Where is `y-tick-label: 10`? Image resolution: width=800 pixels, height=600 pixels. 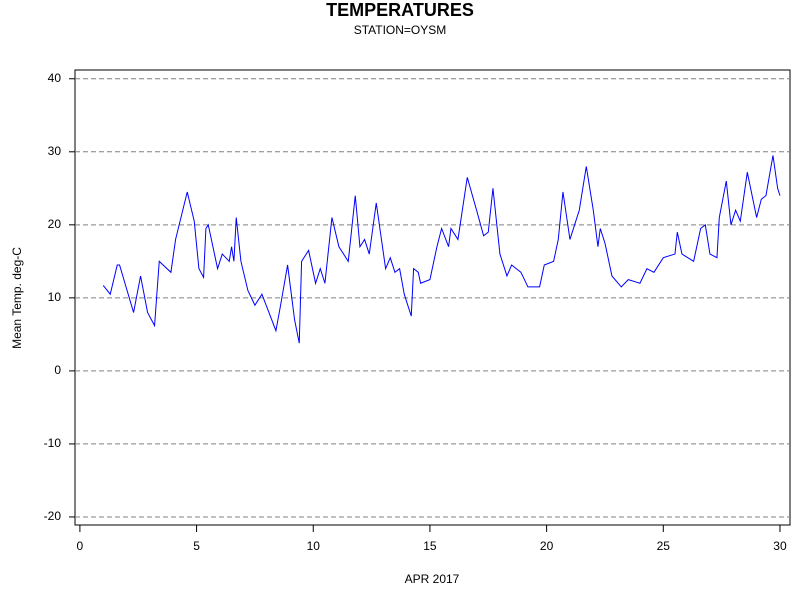 y-tick-label: 10 is located at coordinates (55, 297).